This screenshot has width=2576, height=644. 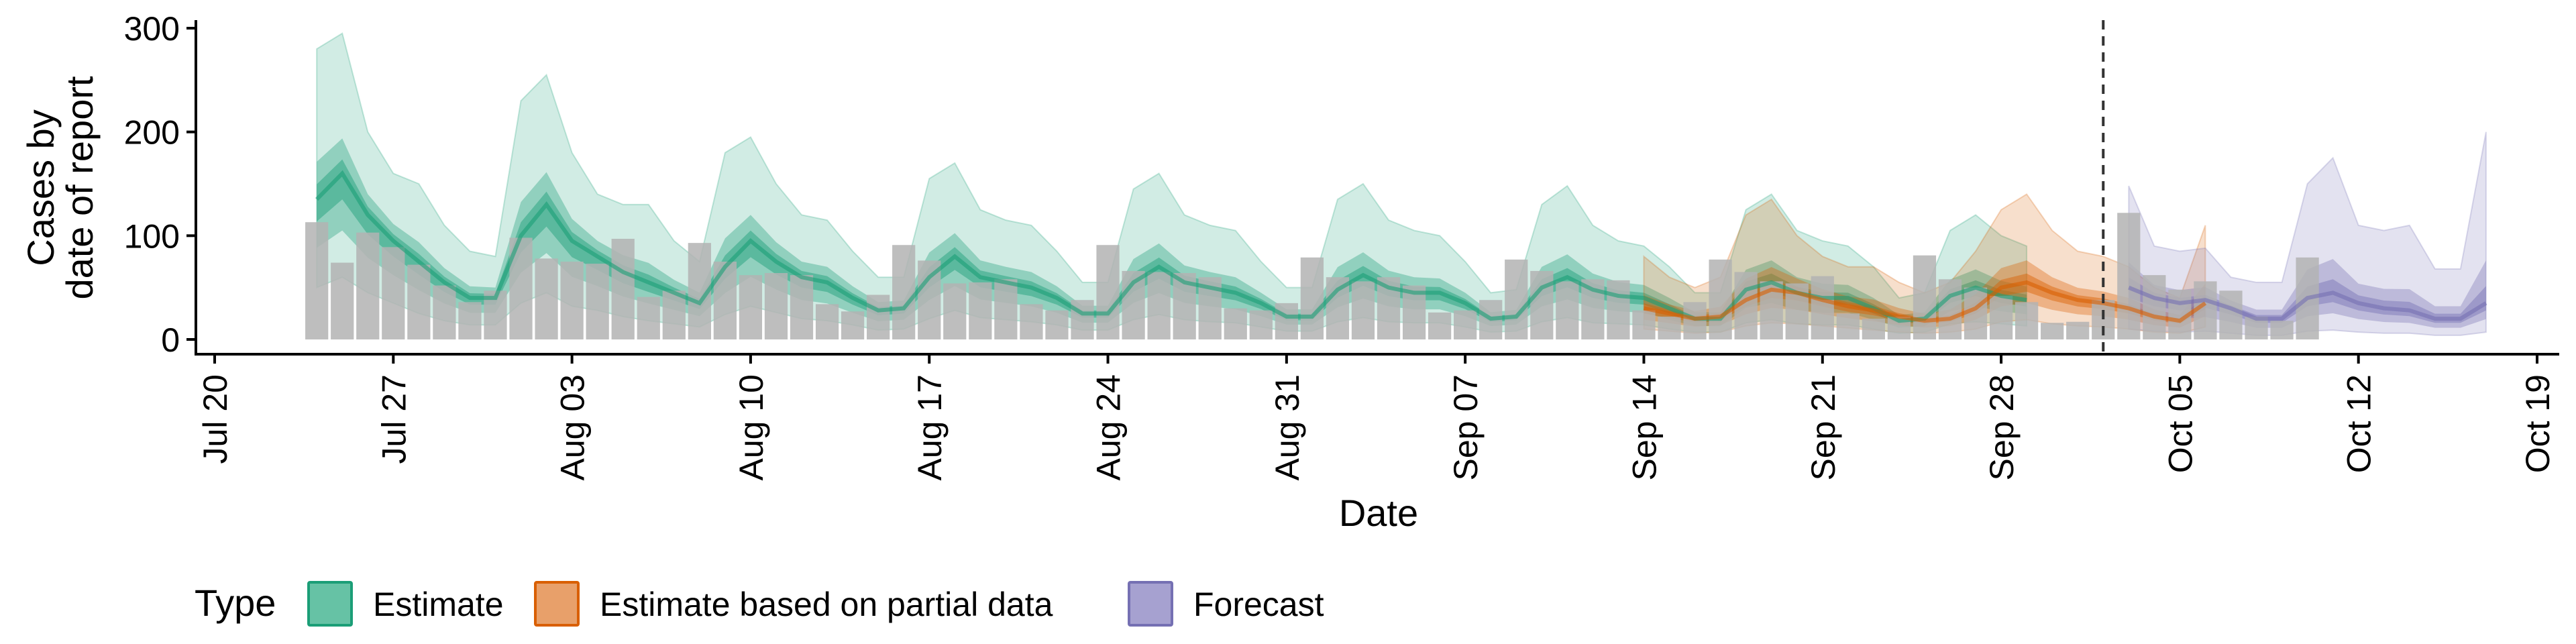 I want to click on x-tick-label: Aug 17, so click(x=930, y=427).